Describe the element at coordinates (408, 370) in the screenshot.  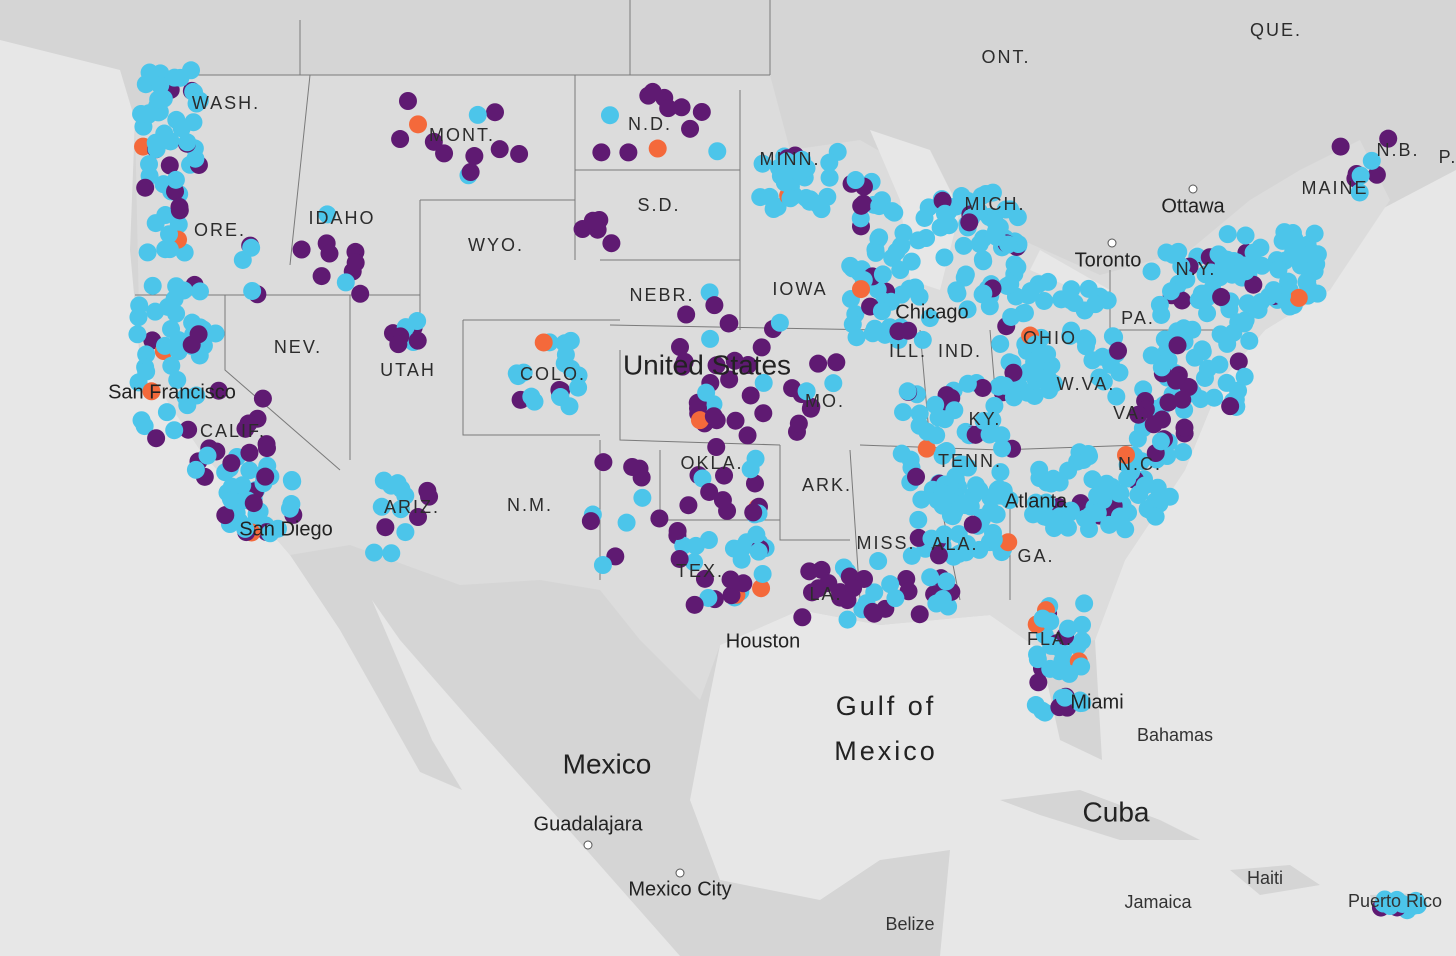
I see `state-label: UTAH` at that location.